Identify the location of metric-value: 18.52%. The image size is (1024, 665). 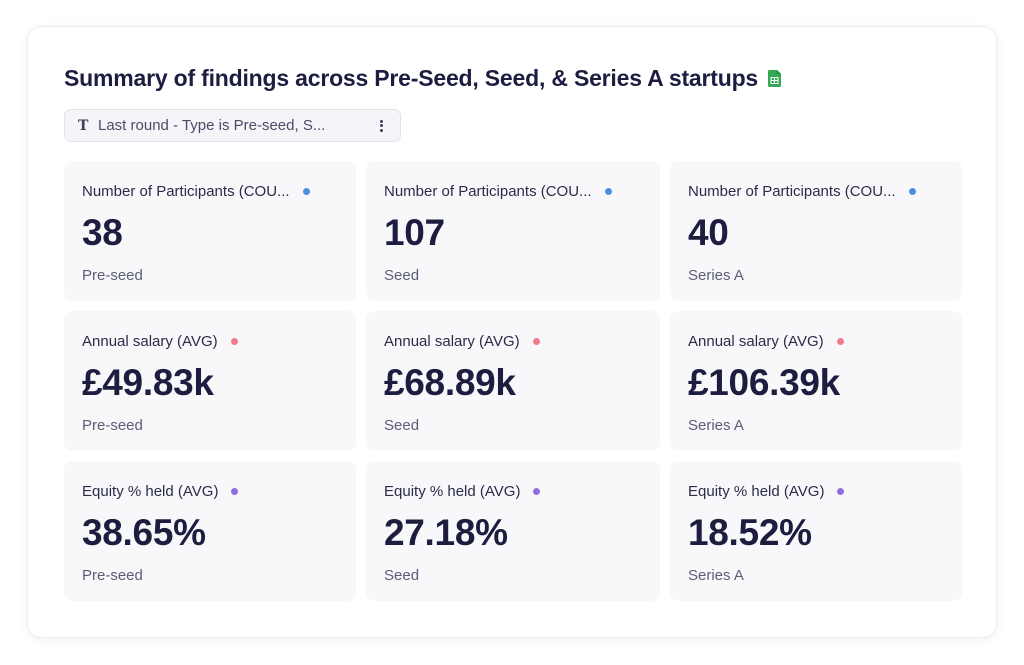
(750, 532).